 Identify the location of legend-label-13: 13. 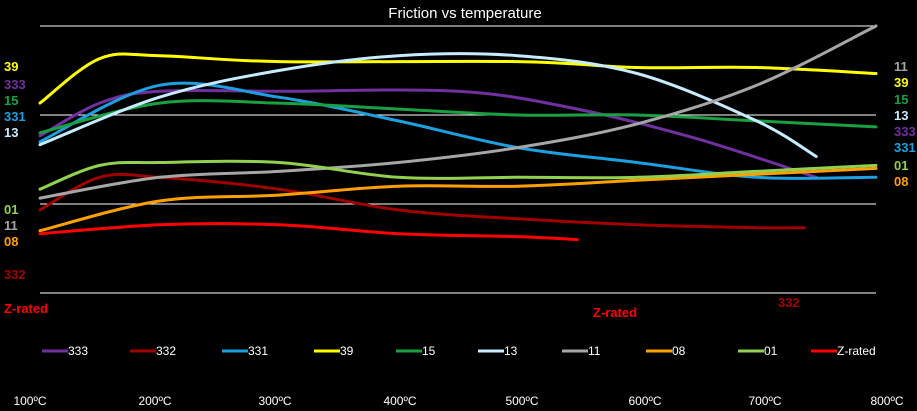
(511, 351).